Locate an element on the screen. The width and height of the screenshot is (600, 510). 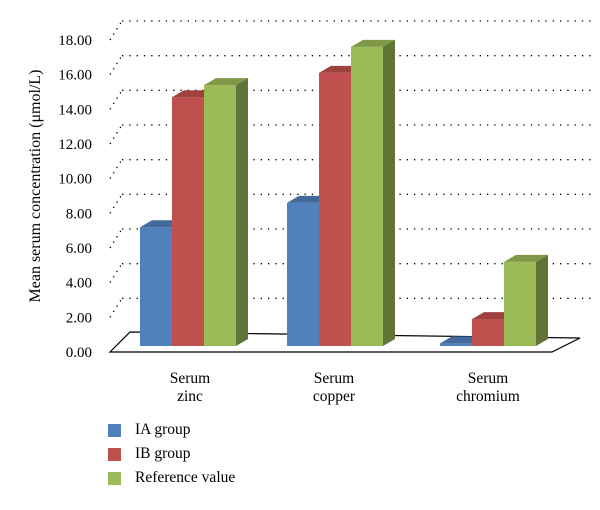
y-tick-label-0: 0.00 is located at coordinates (79, 353).